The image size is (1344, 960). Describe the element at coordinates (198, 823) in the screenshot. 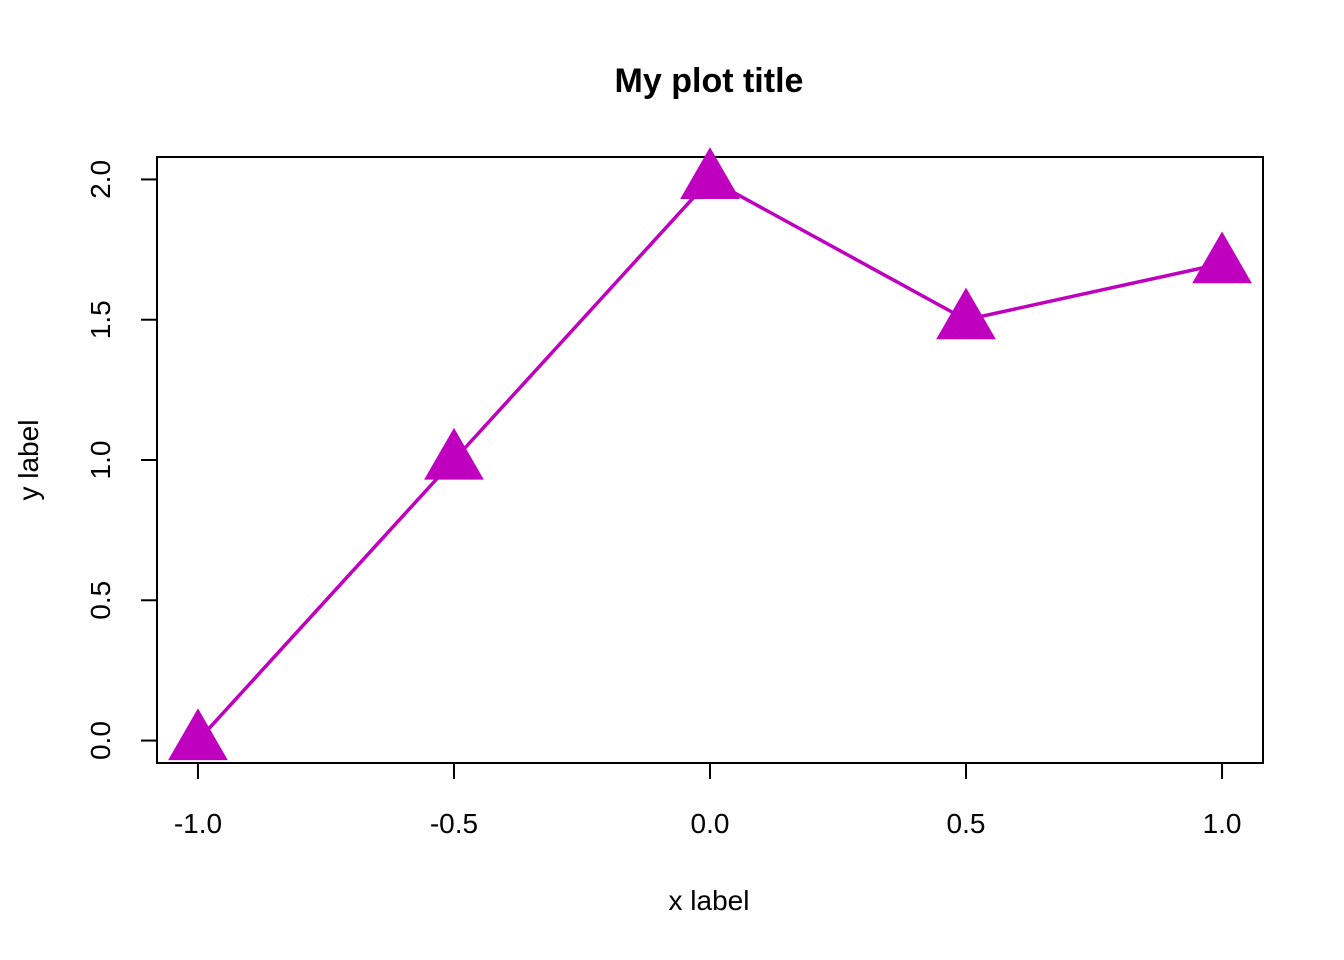

I see `x-tick-label: -1.0` at that location.